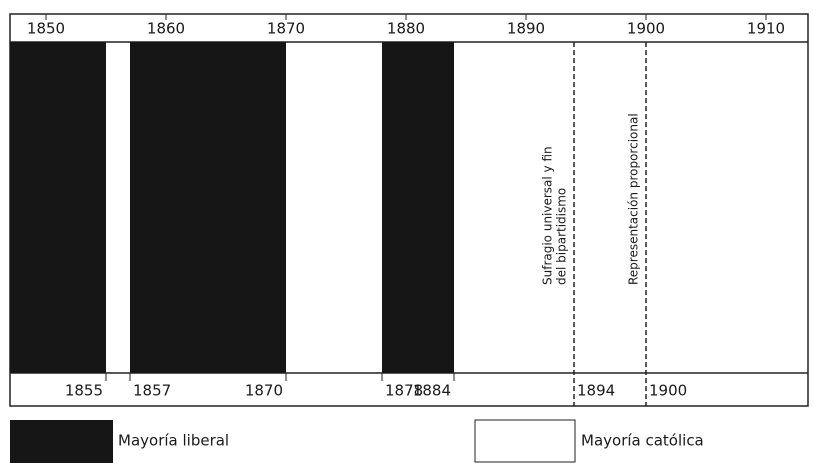  What do you see at coordinates (432, 391) in the screenshot?
I see `boundary-label: 1884` at bounding box center [432, 391].